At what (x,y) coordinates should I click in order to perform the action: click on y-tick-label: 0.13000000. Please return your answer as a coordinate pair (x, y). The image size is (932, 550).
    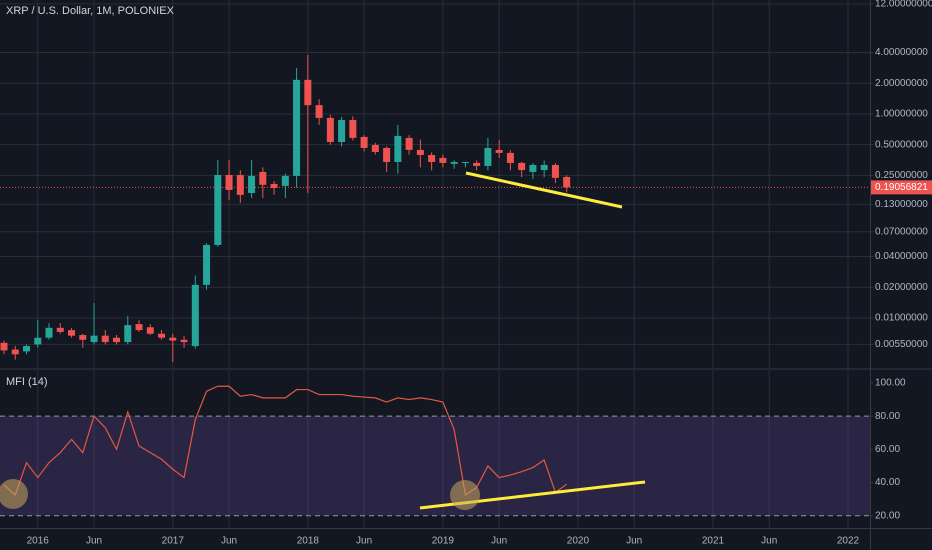
    Looking at the image, I should click on (901, 204).